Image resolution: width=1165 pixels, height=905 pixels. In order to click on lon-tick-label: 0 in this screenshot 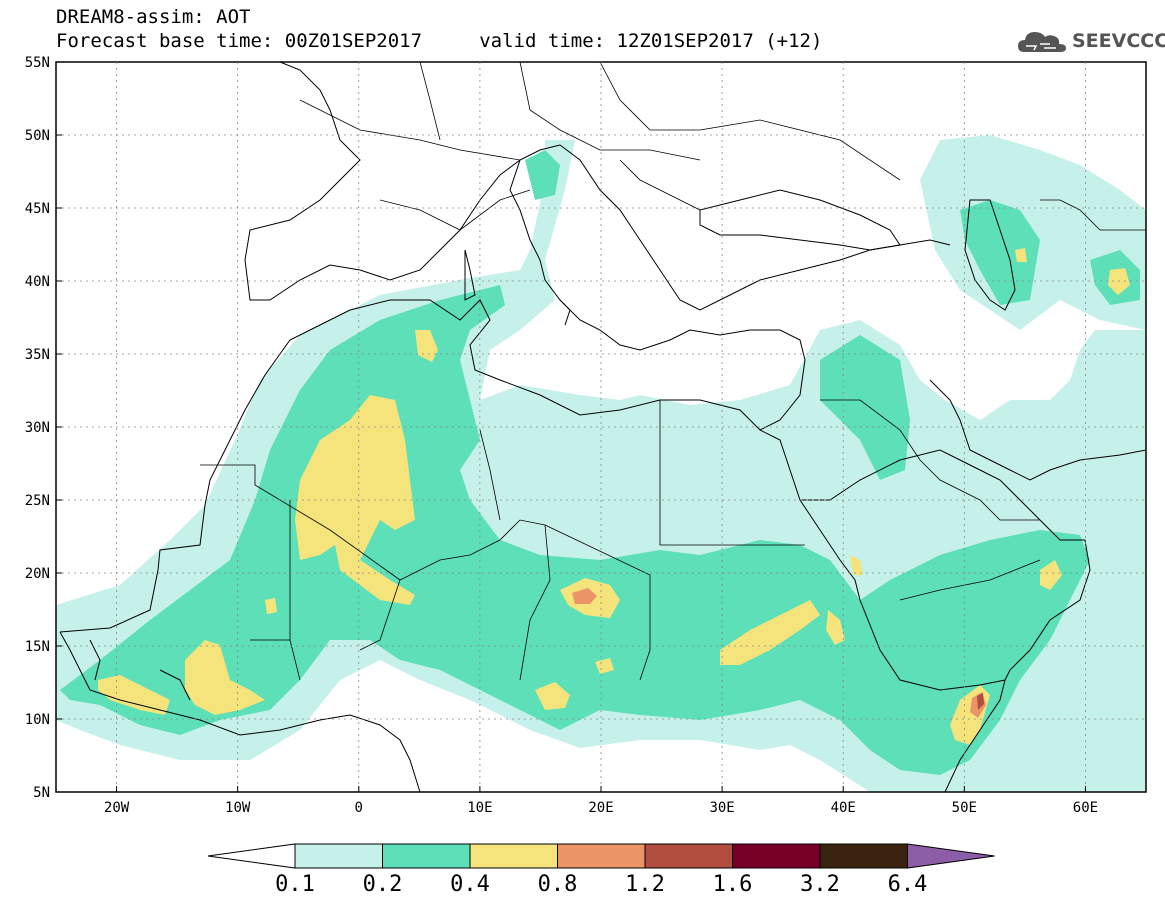, I will do `click(359, 808)`.